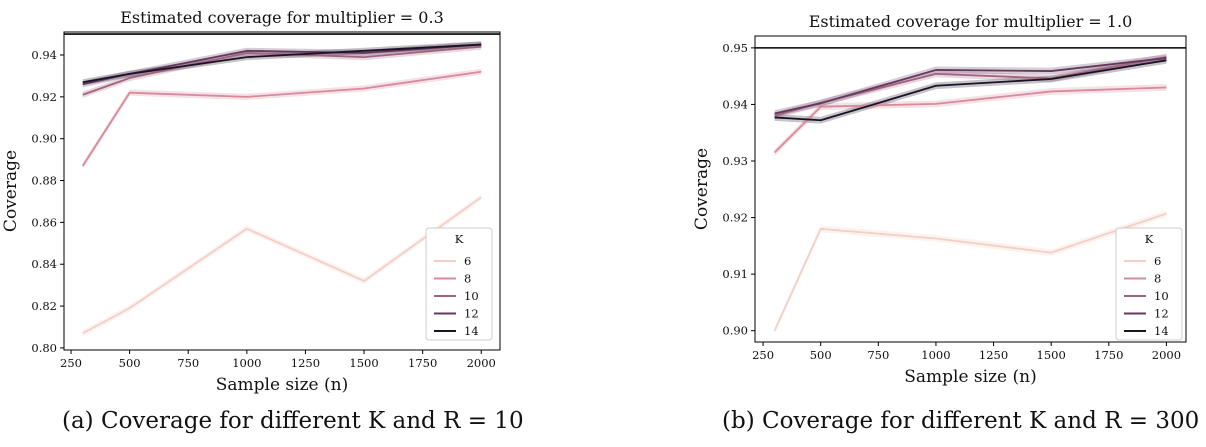 This screenshot has width=1206, height=447. I want to click on series-10-confidence-band, so click(282, 70).